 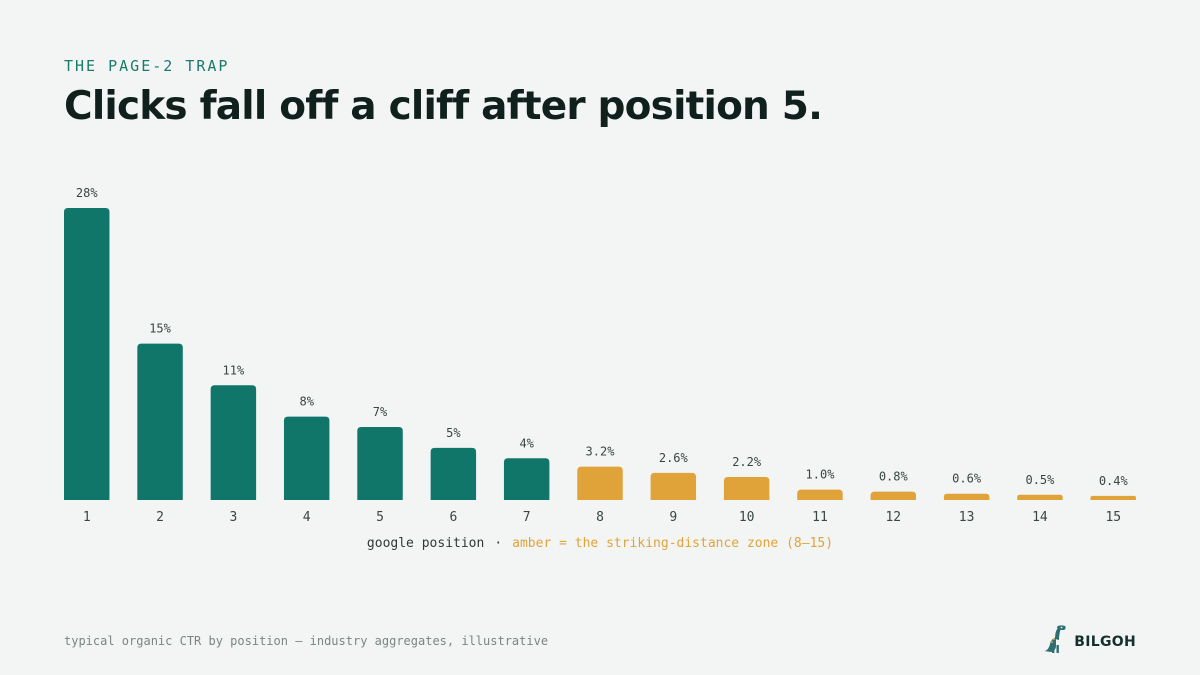 What do you see at coordinates (967, 479) in the screenshot?
I see `value-label: 0.6%` at bounding box center [967, 479].